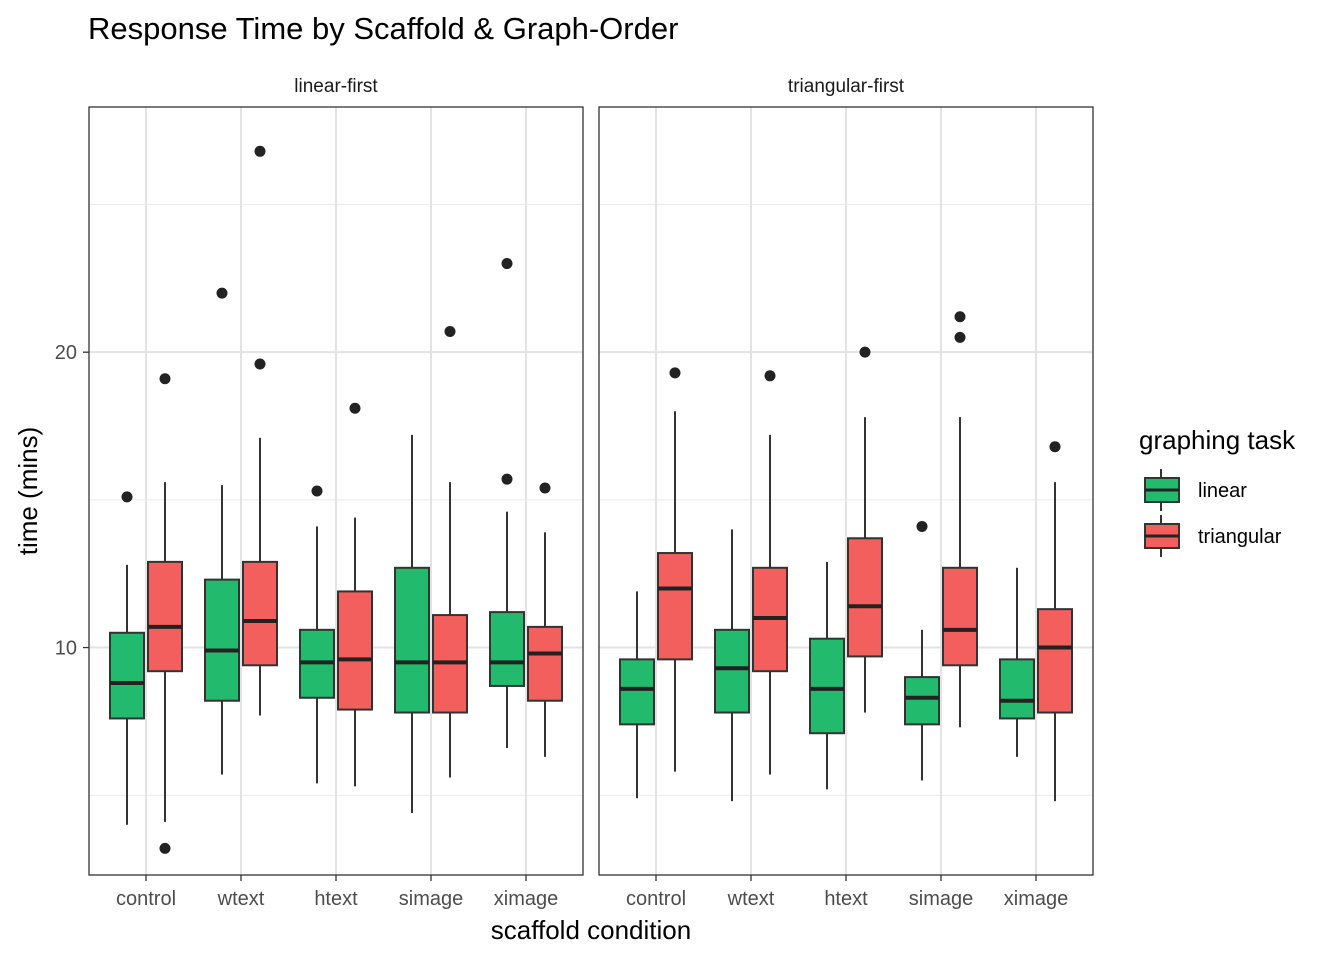 The image size is (1344, 960). I want to click on facet-strip-label: linear-first, so click(336, 86).